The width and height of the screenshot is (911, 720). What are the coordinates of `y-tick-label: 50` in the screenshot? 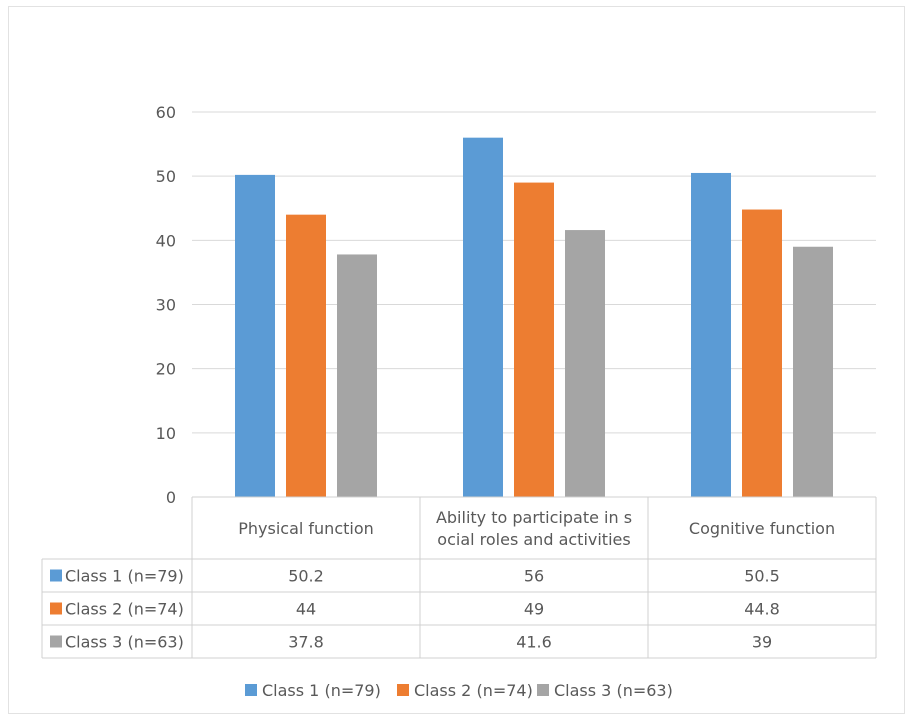 It's located at (166, 176).